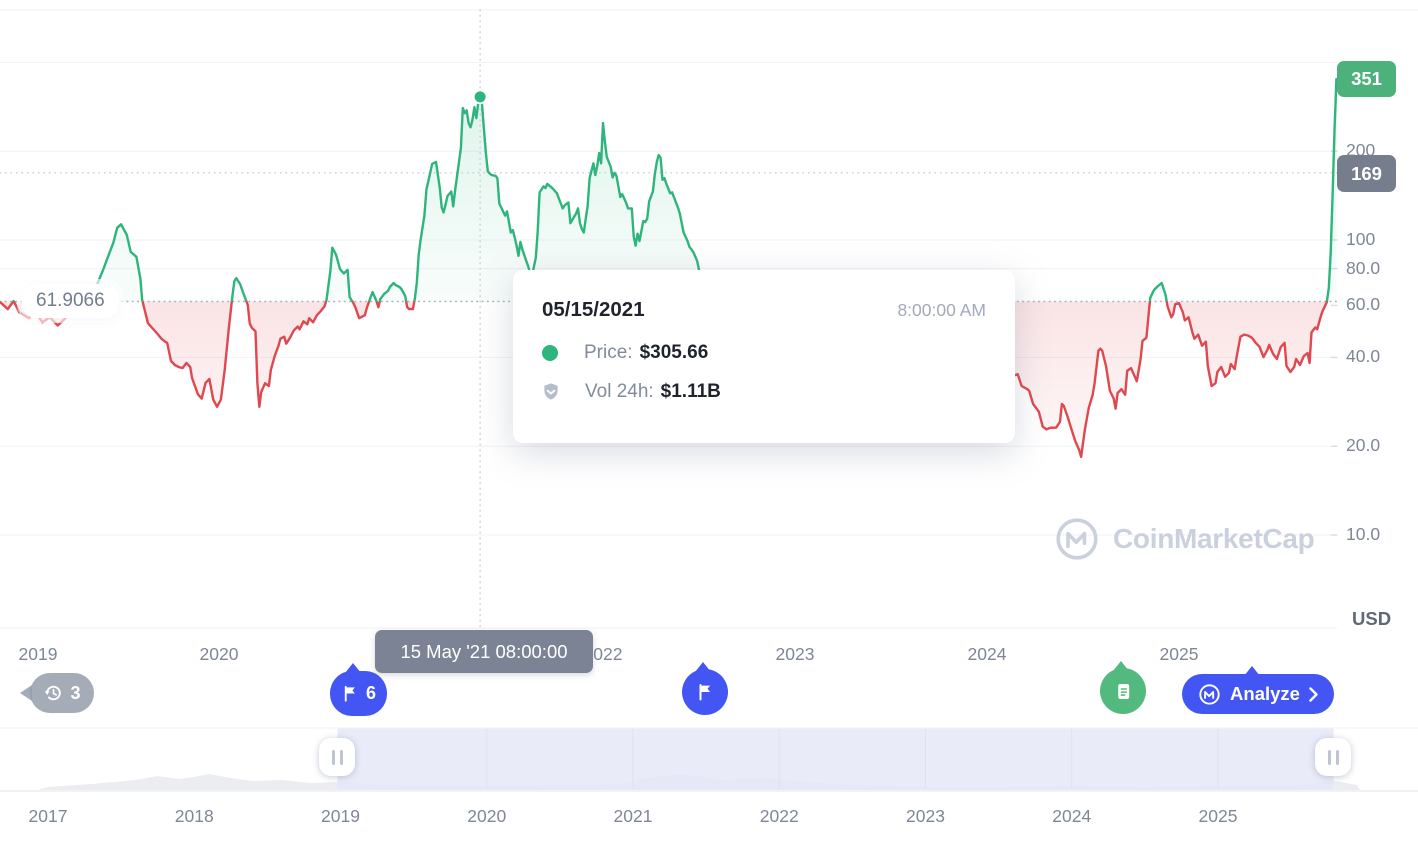 Image resolution: width=1418 pixels, height=842 pixels. Describe the element at coordinates (550, 353) in the screenshot. I see `price-series-dot-icon` at that location.